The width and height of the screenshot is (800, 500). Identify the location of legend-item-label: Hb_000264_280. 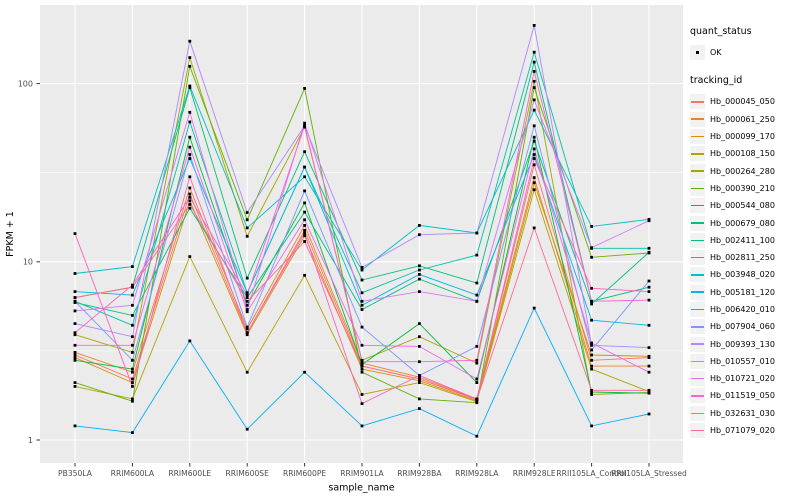
(742, 171).